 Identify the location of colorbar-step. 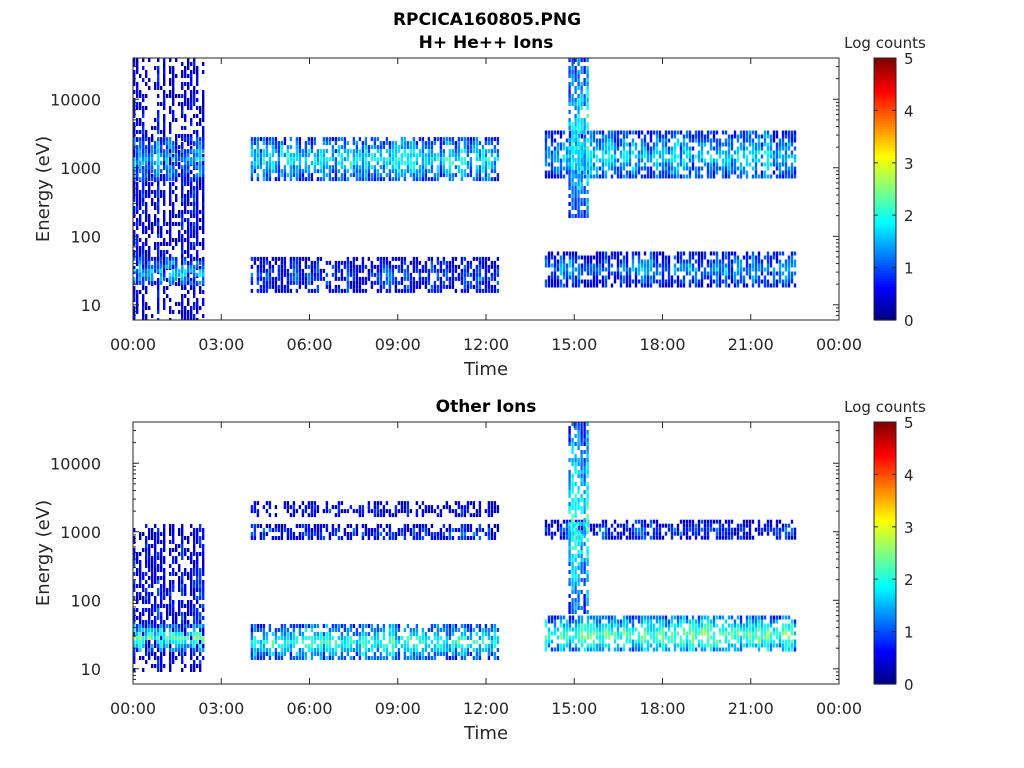
(885, 293).